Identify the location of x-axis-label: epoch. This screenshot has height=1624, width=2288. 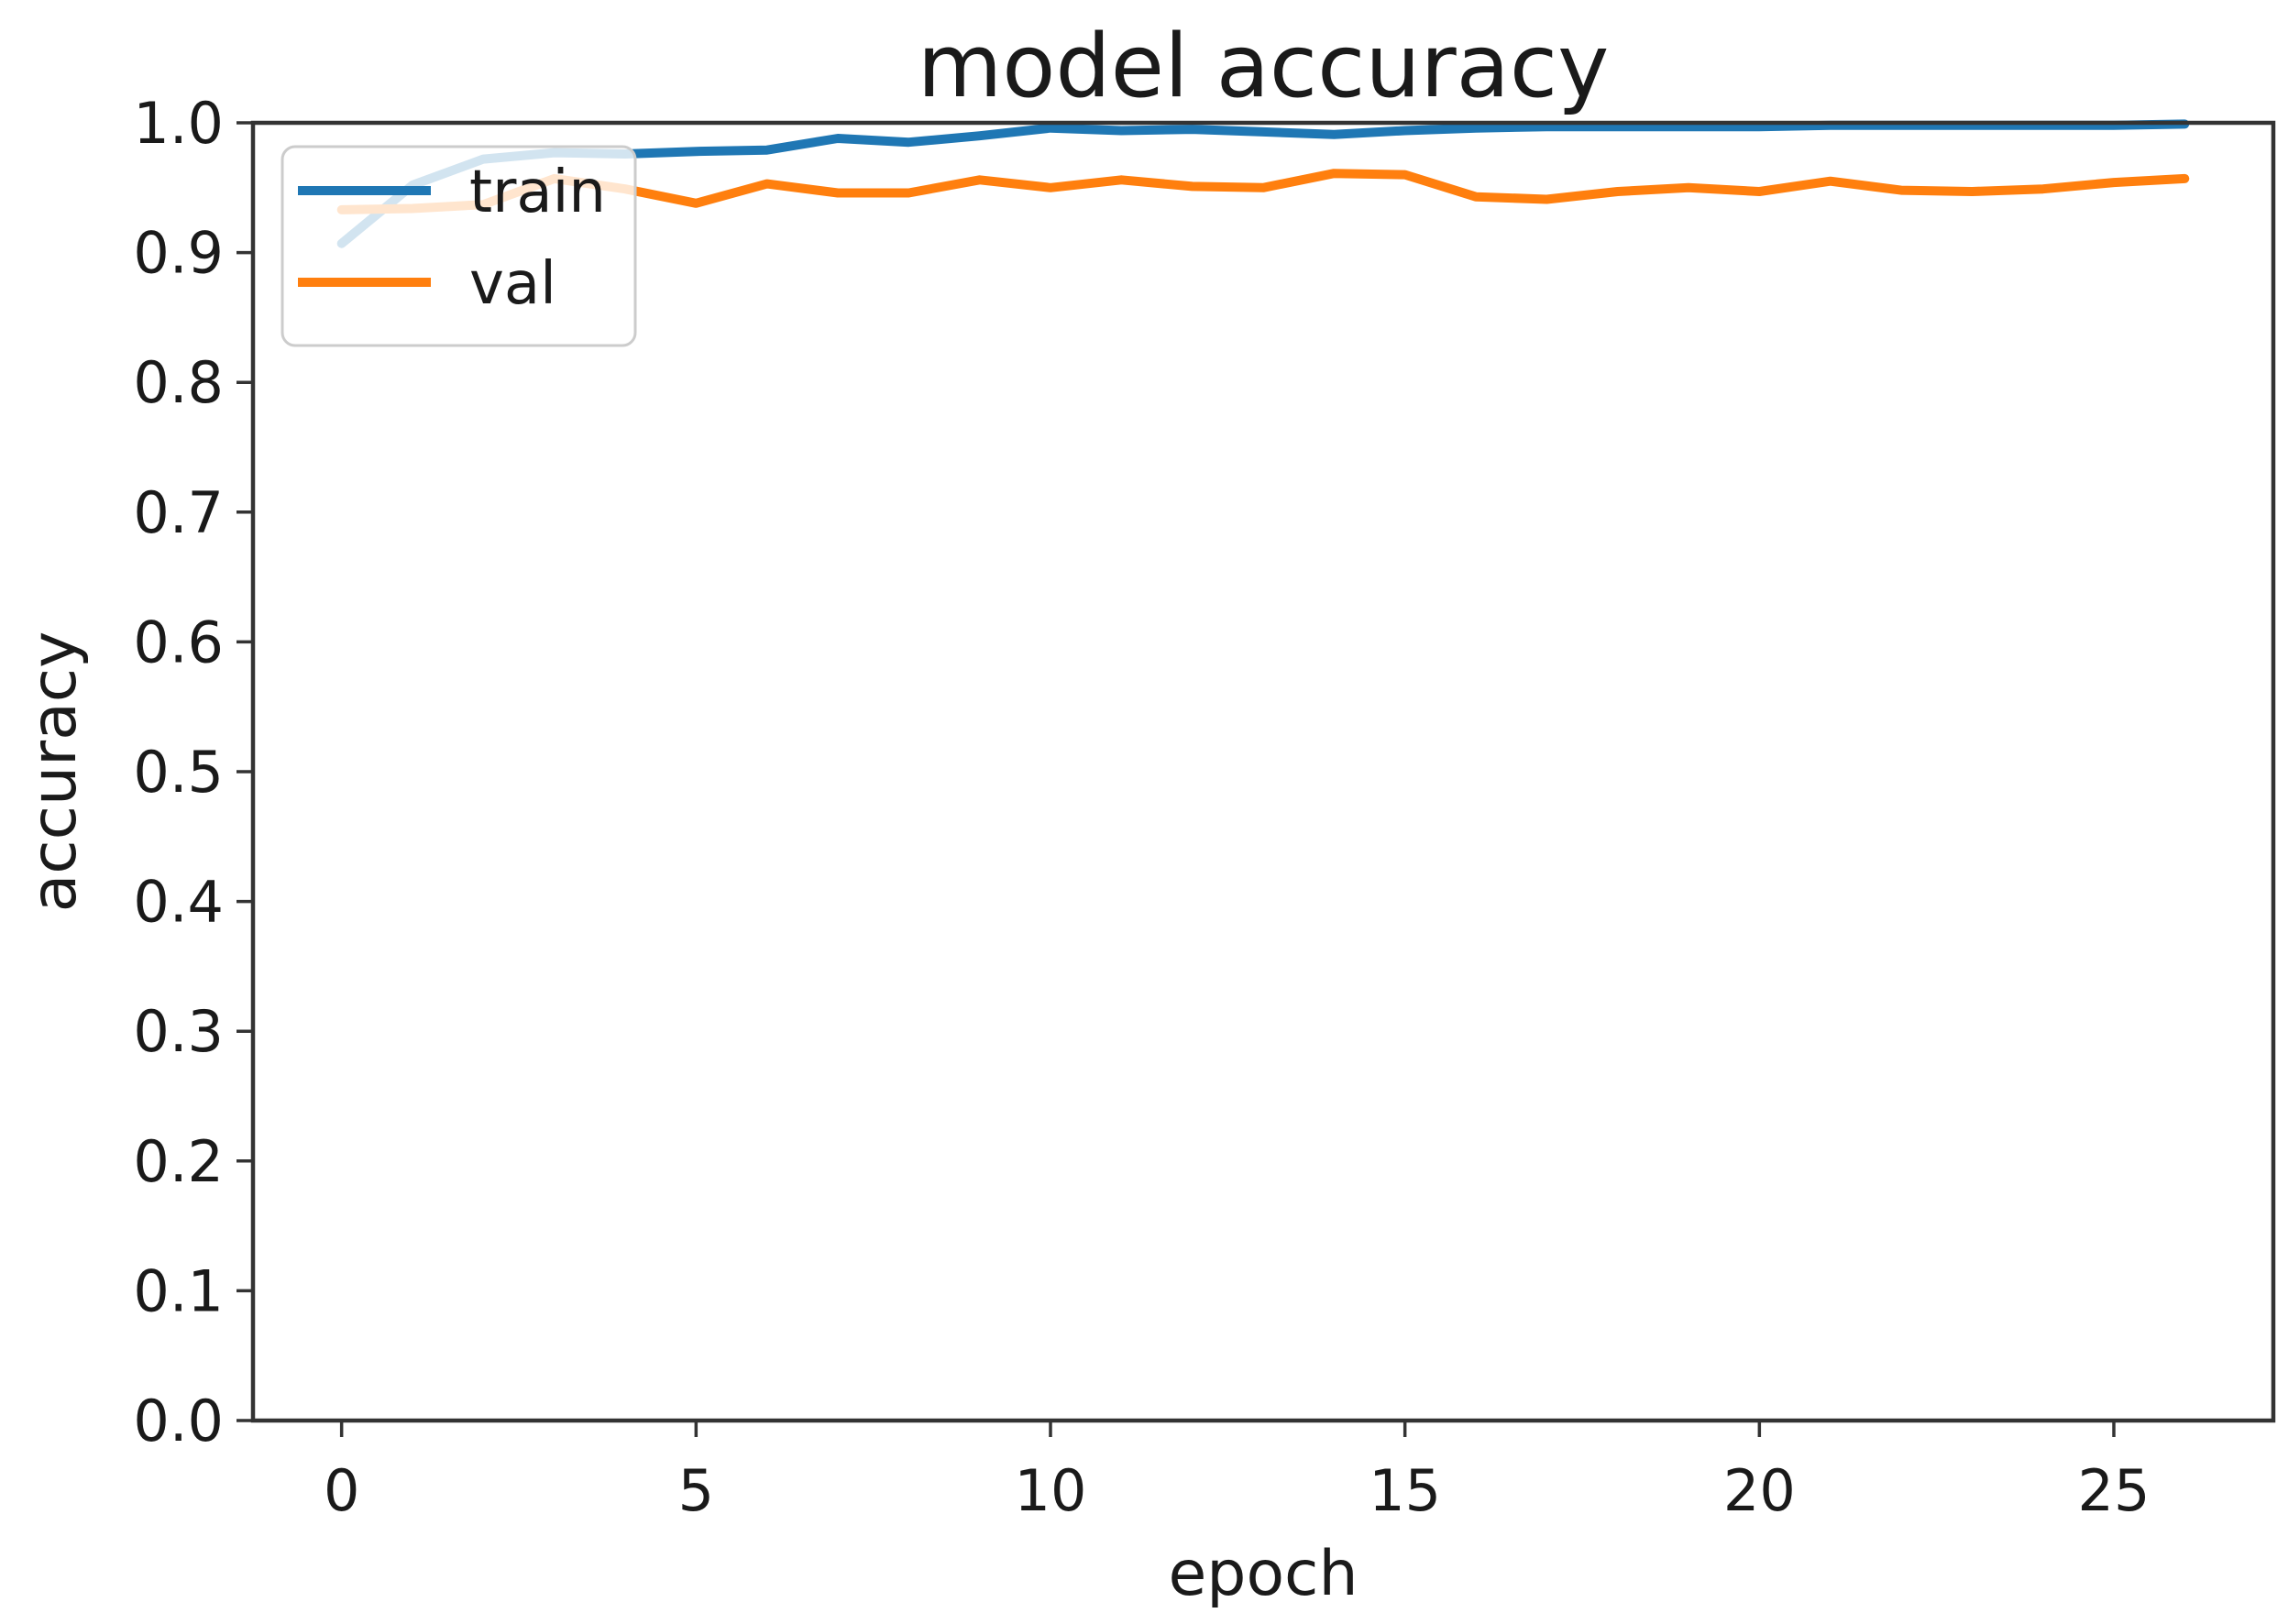
(1263, 1574).